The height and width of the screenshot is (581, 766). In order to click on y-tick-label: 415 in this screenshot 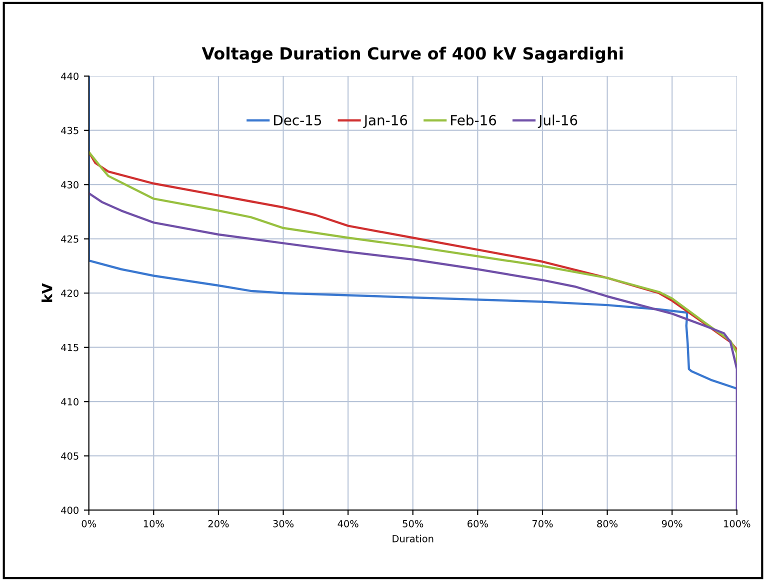, I will do `click(69, 348)`.